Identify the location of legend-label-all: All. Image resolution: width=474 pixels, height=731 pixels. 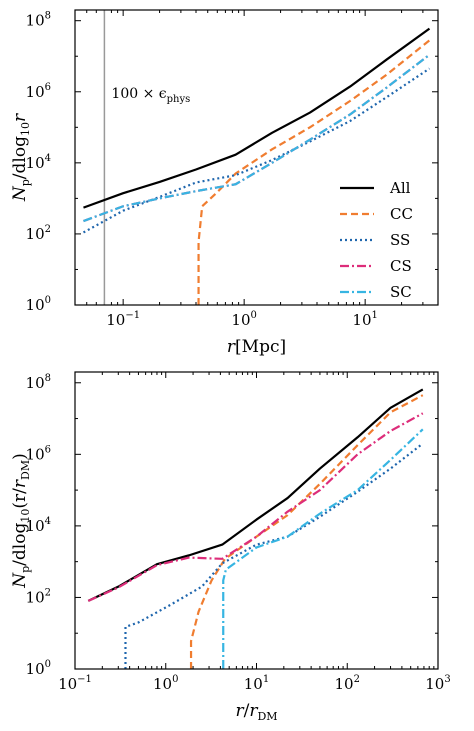
(400, 188).